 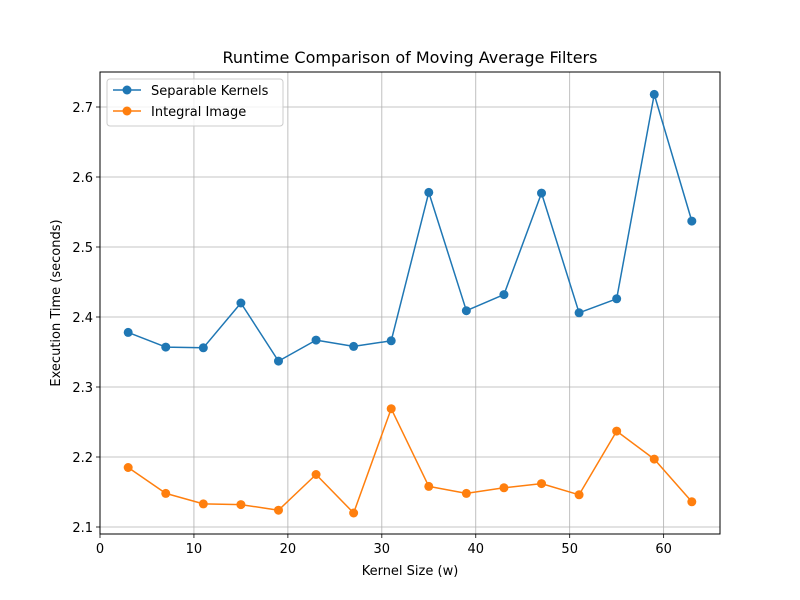 I want to click on legend-box, so click(x=195, y=102).